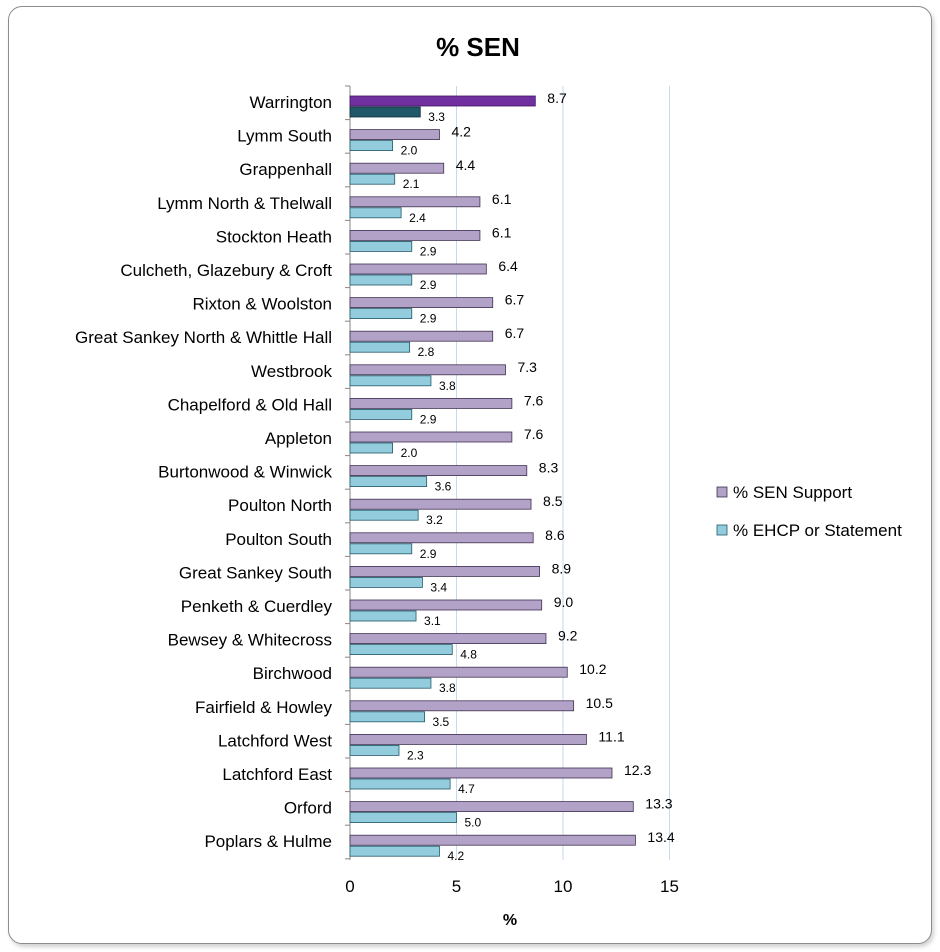 The image size is (940, 952). I want to click on ehcp-data-label: 3.2, so click(434, 520).